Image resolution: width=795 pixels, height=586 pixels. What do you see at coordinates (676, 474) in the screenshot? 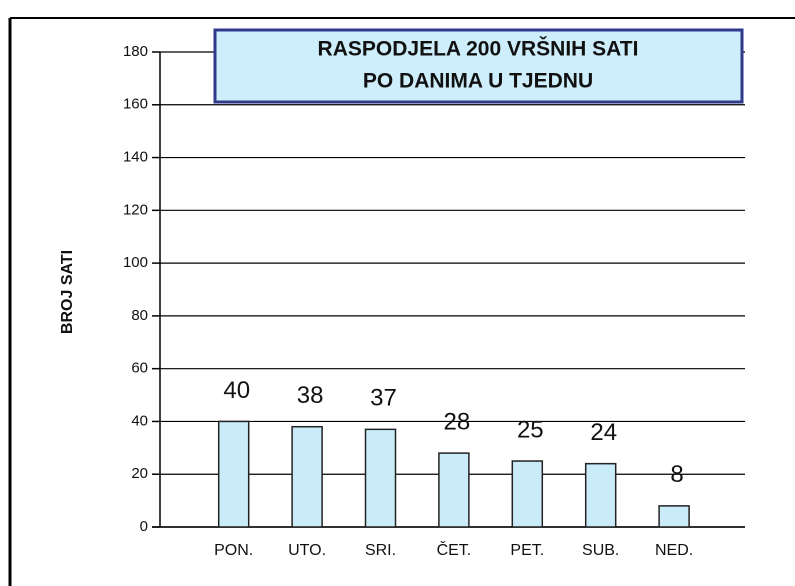
I see `value-label: 8` at bounding box center [676, 474].